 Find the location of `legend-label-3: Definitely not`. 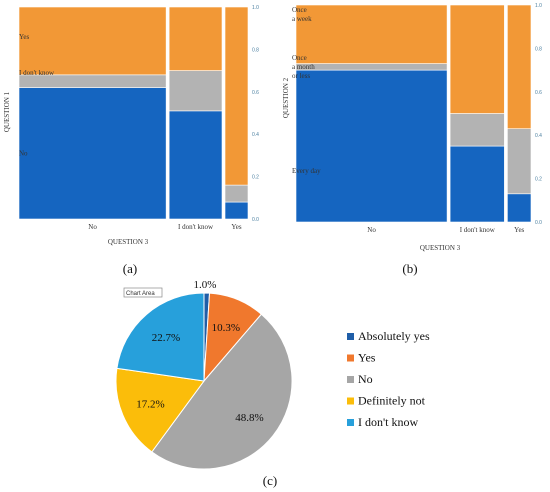

legend-label-3: Definitely not is located at coordinates (392, 401).